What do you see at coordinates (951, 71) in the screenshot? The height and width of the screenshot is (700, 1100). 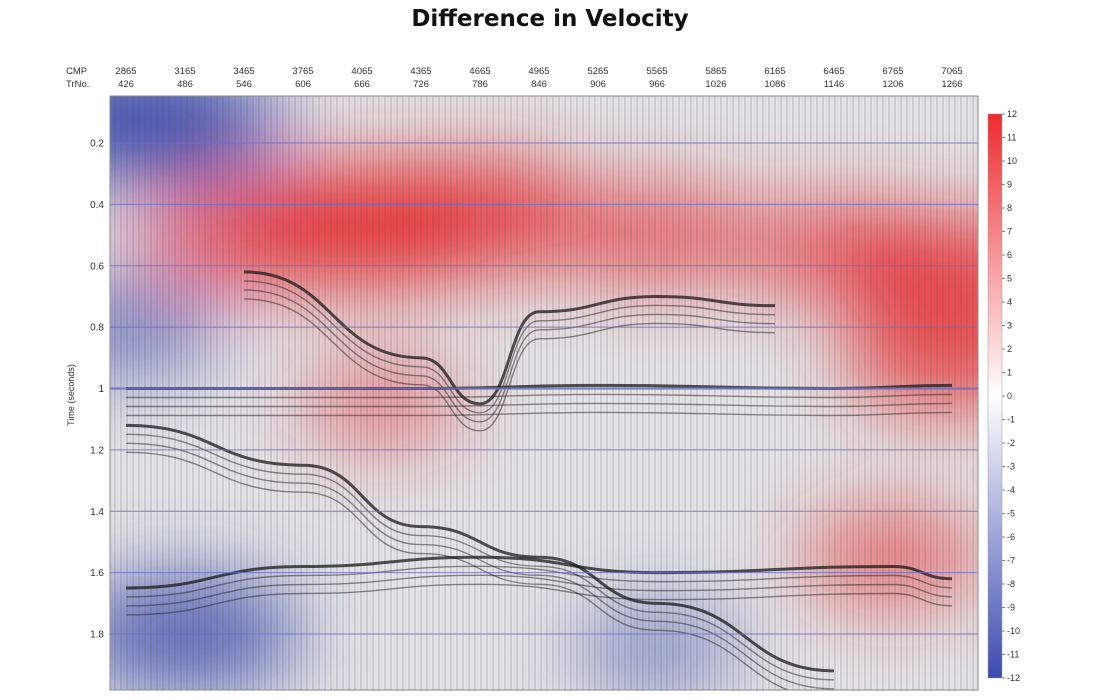 I see `cmp-tick-label: 7065` at bounding box center [951, 71].